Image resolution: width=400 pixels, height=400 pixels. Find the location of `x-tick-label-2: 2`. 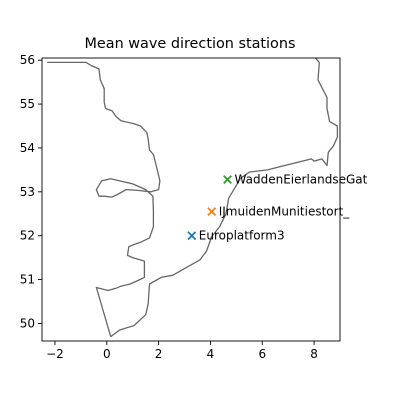

x-tick-label-2: 2 is located at coordinates (159, 354).